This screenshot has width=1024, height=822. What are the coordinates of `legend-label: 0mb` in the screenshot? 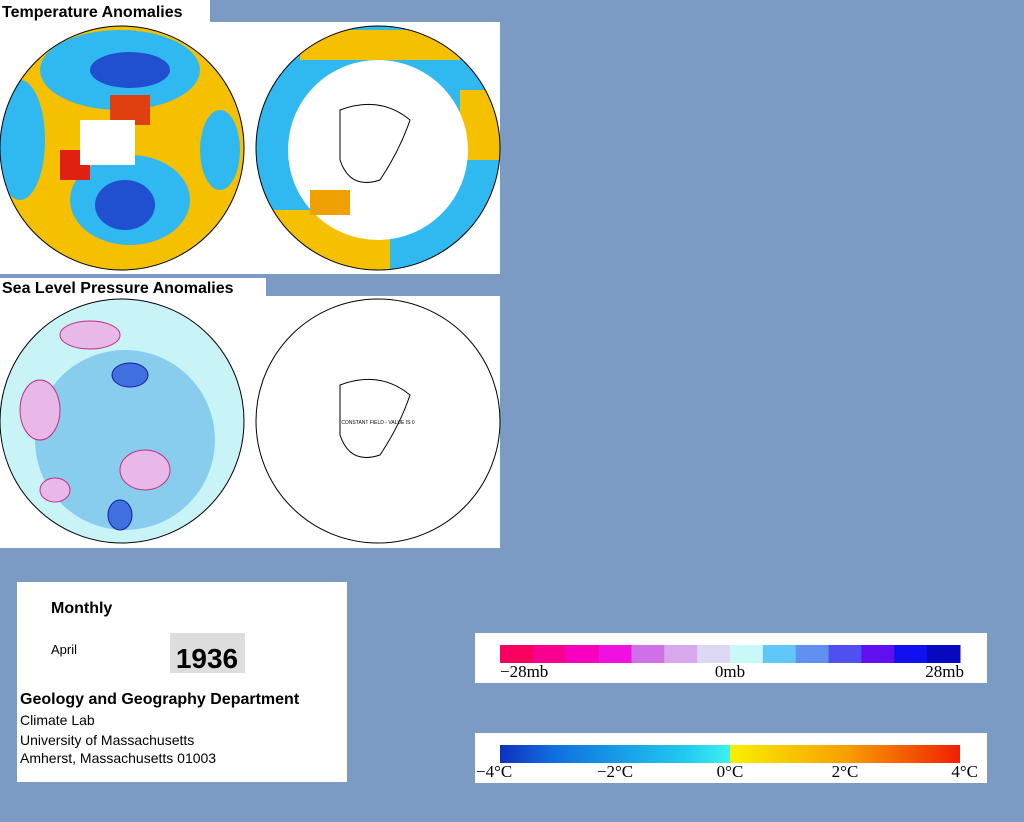 It's located at (730, 671).